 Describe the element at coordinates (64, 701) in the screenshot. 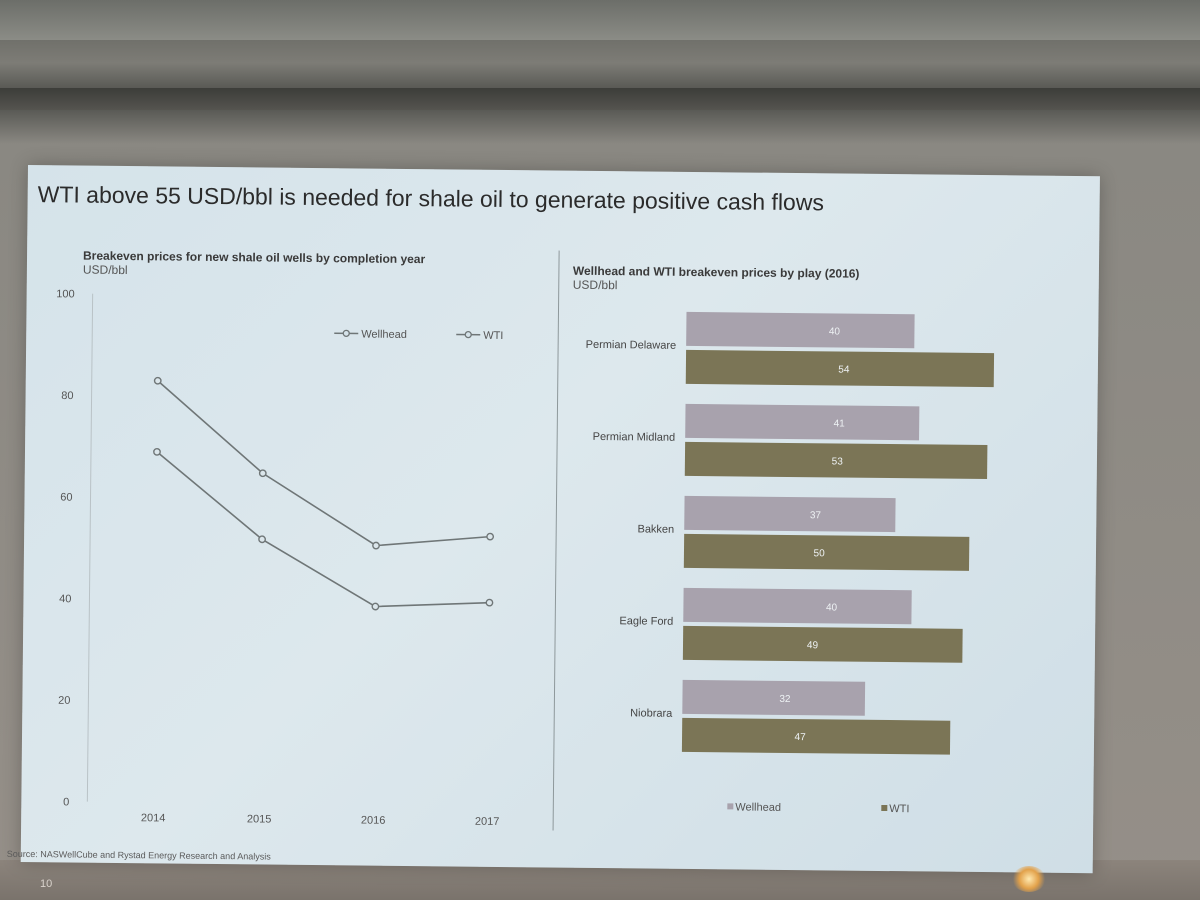

I see `y-tick-label: 20` at that location.